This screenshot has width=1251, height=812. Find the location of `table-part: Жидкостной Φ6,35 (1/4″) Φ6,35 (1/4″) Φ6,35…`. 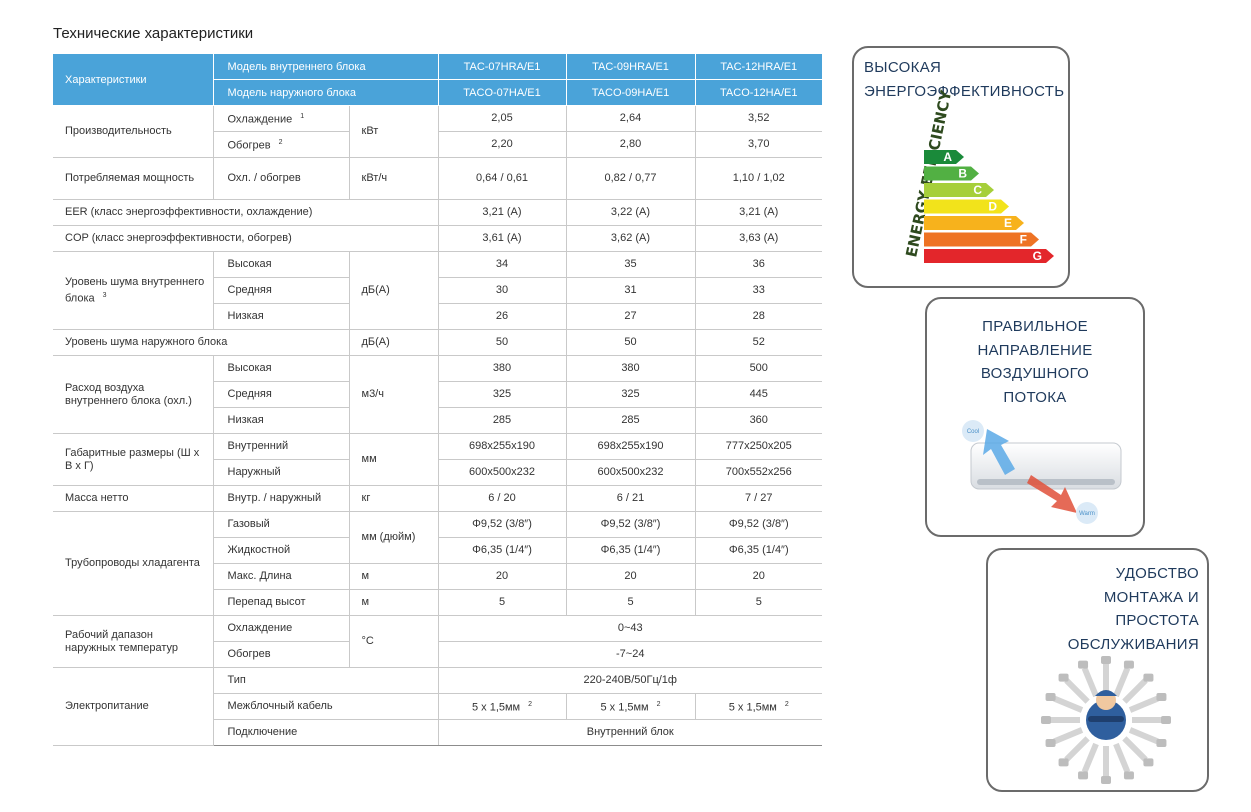

table-part: Жидкостной Φ6,35 (1/4″) Φ6,35 (1/4″) Φ6,35… is located at coordinates (437, 550).